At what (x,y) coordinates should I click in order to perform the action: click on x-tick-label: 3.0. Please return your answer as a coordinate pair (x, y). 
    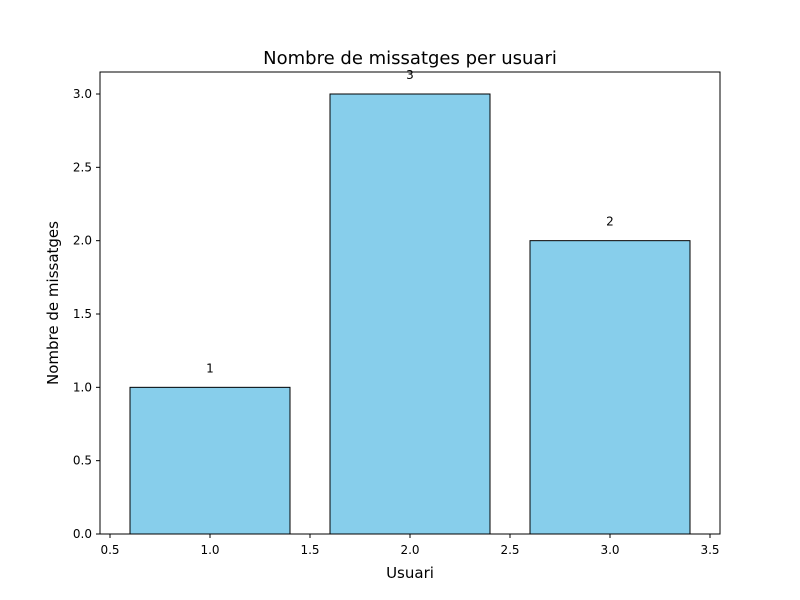
    Looking at the image, I should click on (609, 550).